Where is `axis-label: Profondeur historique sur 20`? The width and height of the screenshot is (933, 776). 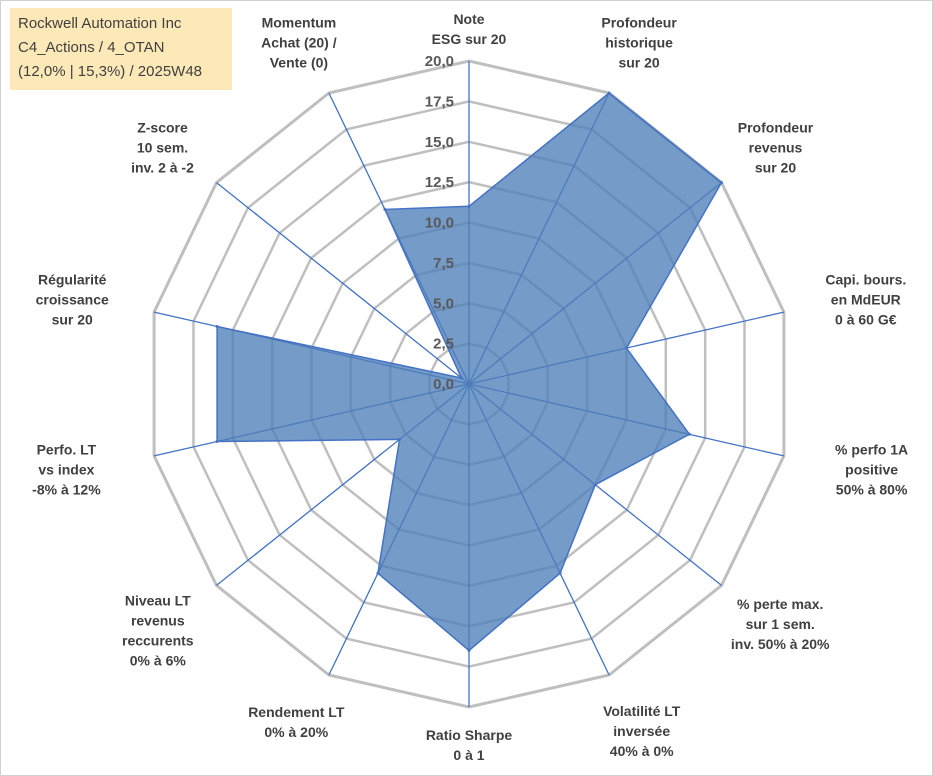 axis-label: Profondeur historique sur 20 is located at coordinates (639, 43).